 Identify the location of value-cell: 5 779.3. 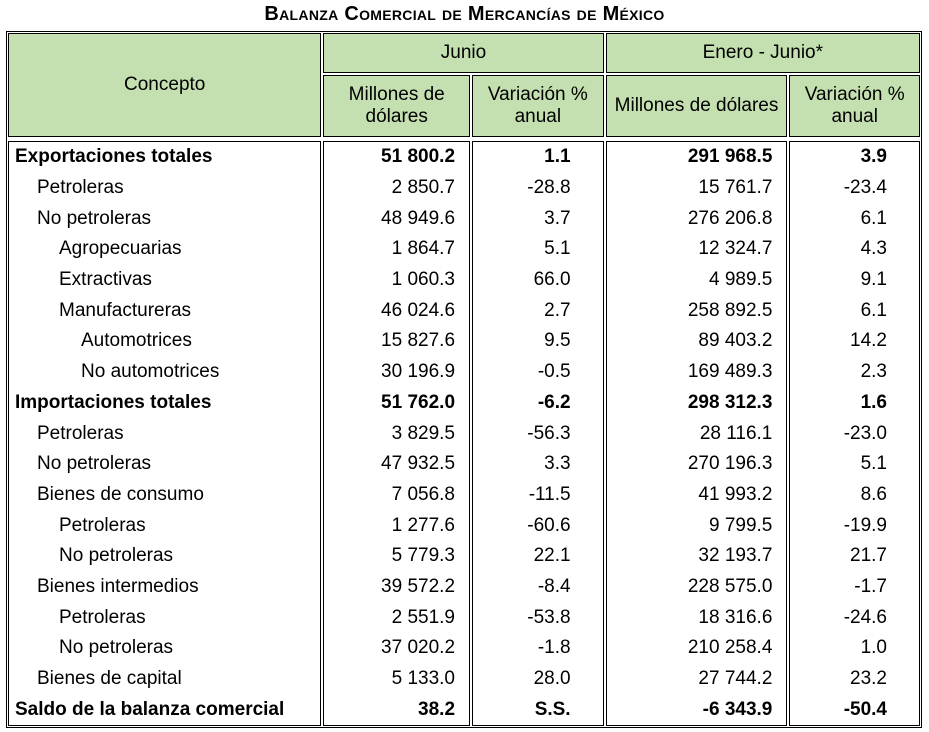
(397, 556).